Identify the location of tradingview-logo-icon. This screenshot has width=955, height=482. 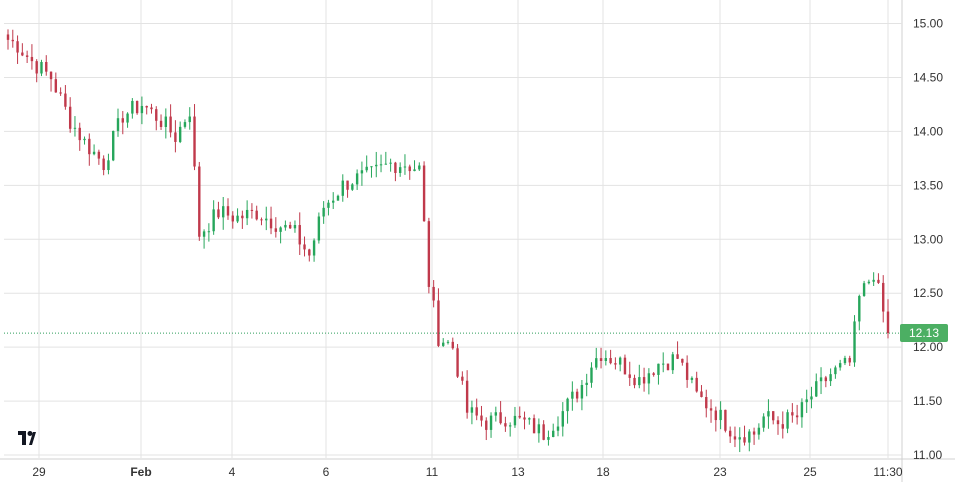
(27, 438).